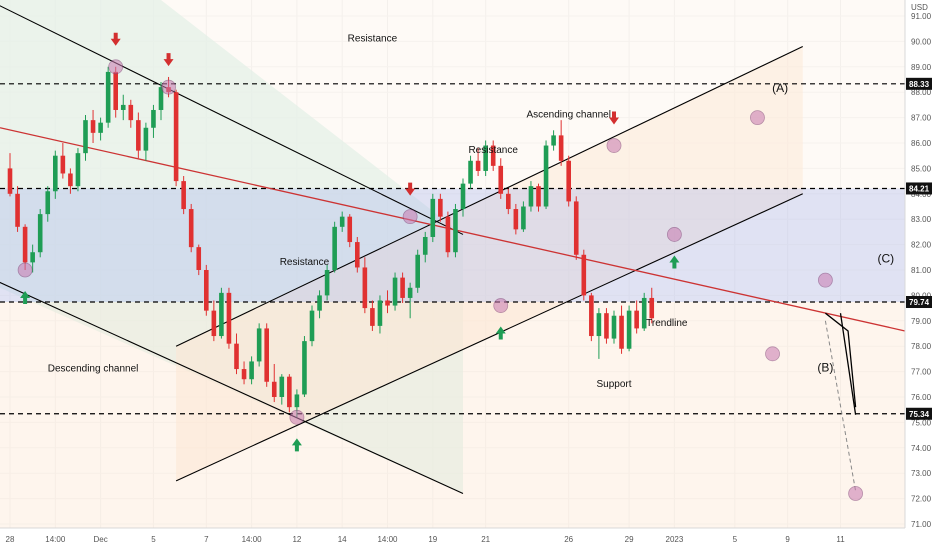 Image resolution: width=932 pixels, height=550 pixels. I want to click on price-tick-label: 74.00, so click(921, 448).